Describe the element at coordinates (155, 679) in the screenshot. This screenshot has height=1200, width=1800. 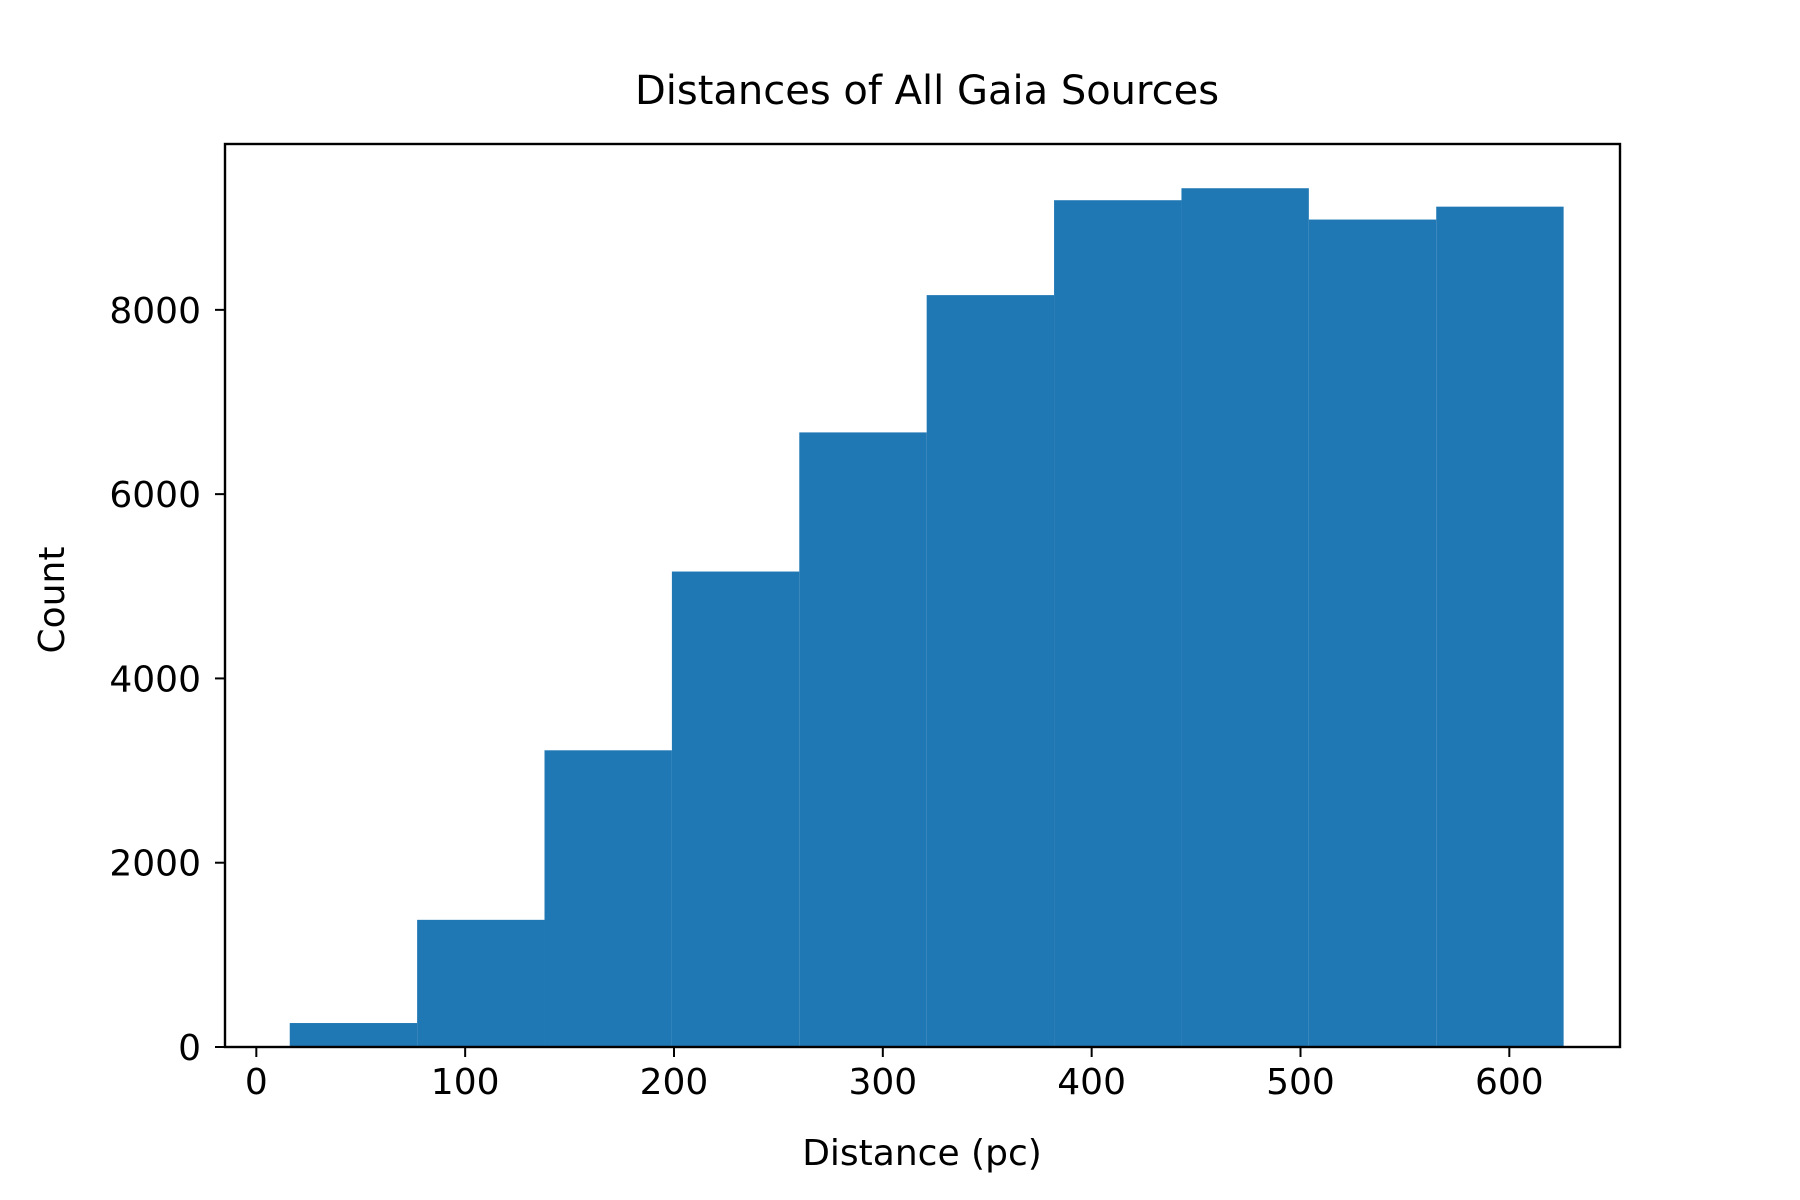
I see `y-tick-label-2: 4000` at that location.